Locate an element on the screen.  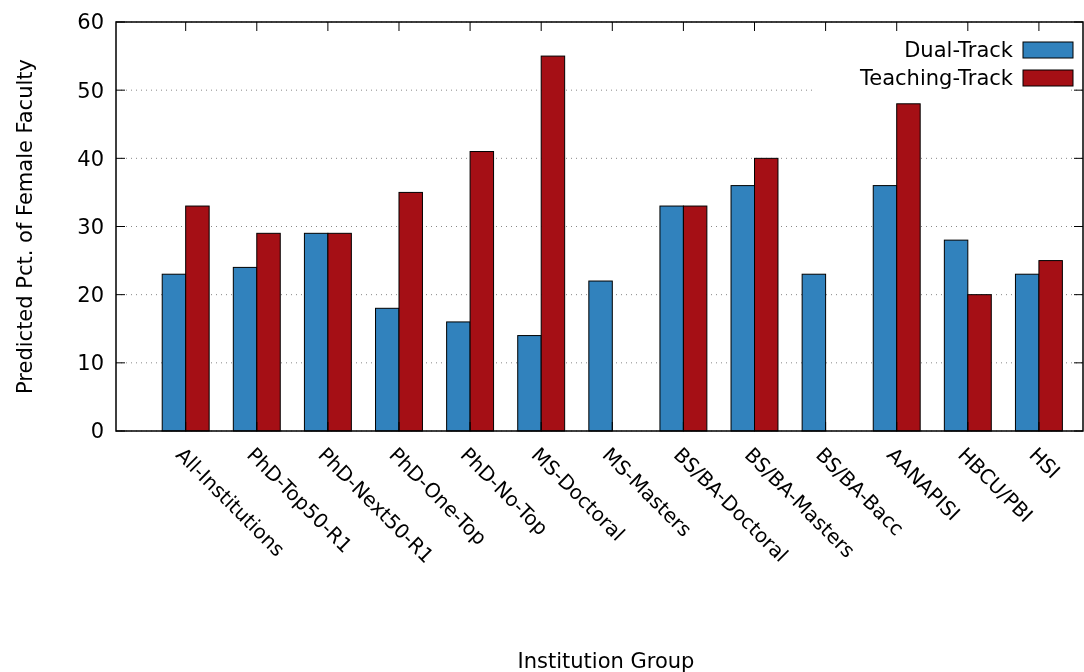
y-axis-title: Predicted Pct. of Female Faculty is located at coordinates (25, 226).